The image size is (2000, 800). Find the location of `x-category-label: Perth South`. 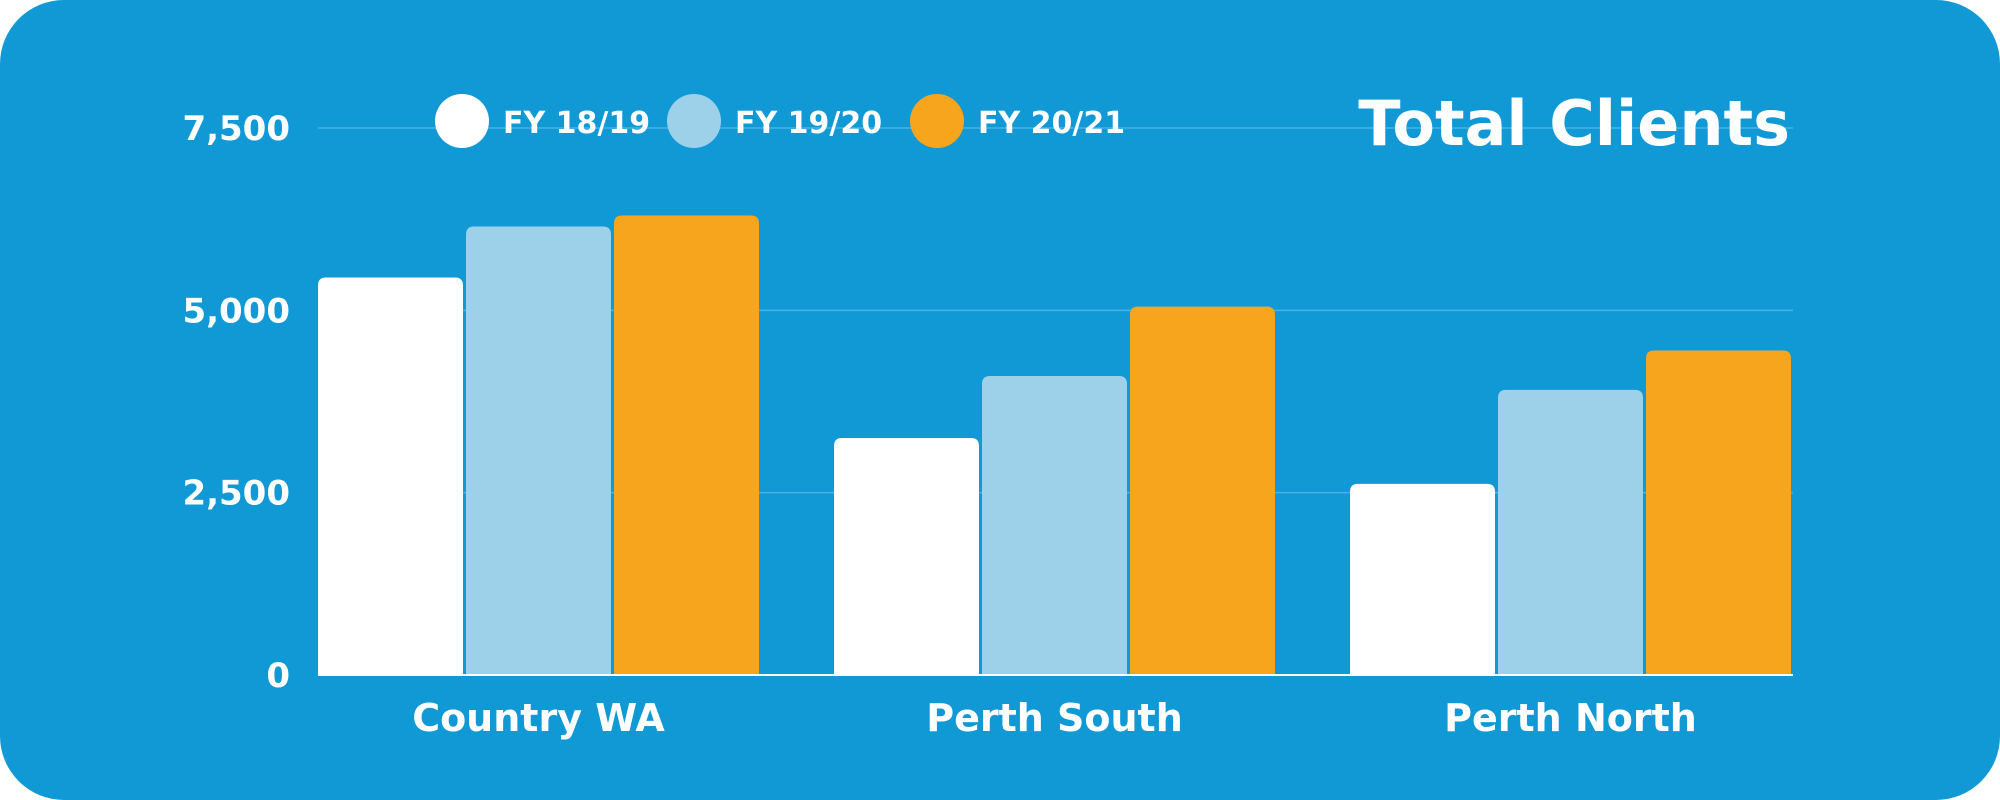

x-category-label: Perth South is located at coordinates (1054, 718).